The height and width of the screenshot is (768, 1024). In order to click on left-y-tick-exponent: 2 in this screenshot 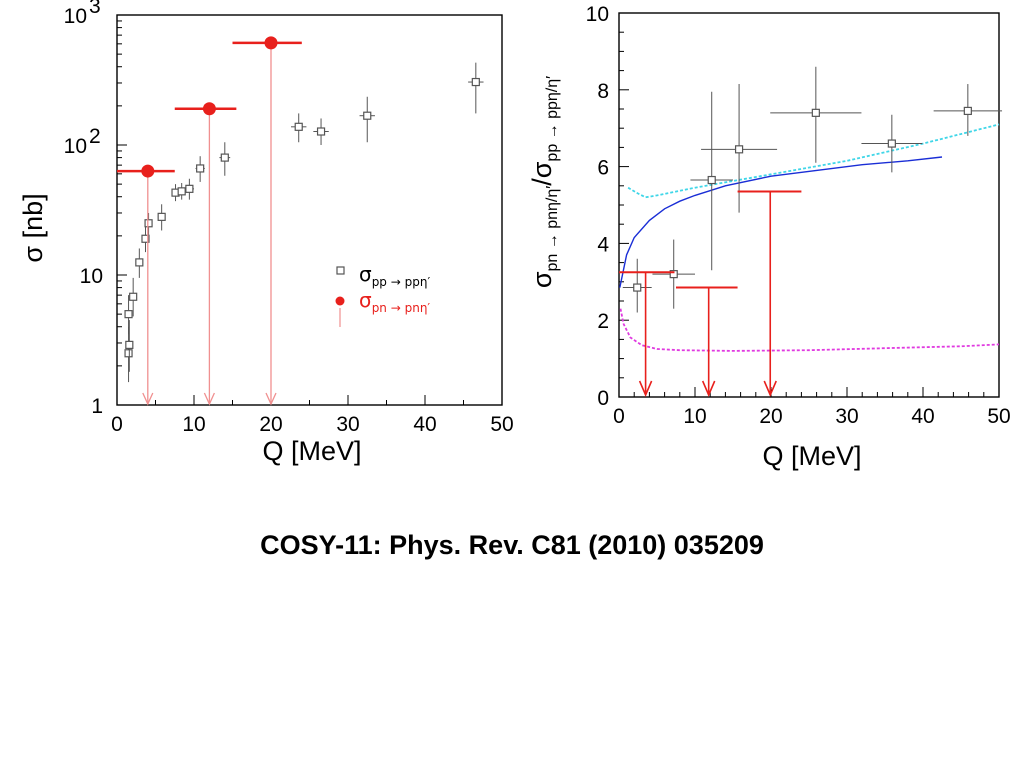, I will do `click(95, 136)`.